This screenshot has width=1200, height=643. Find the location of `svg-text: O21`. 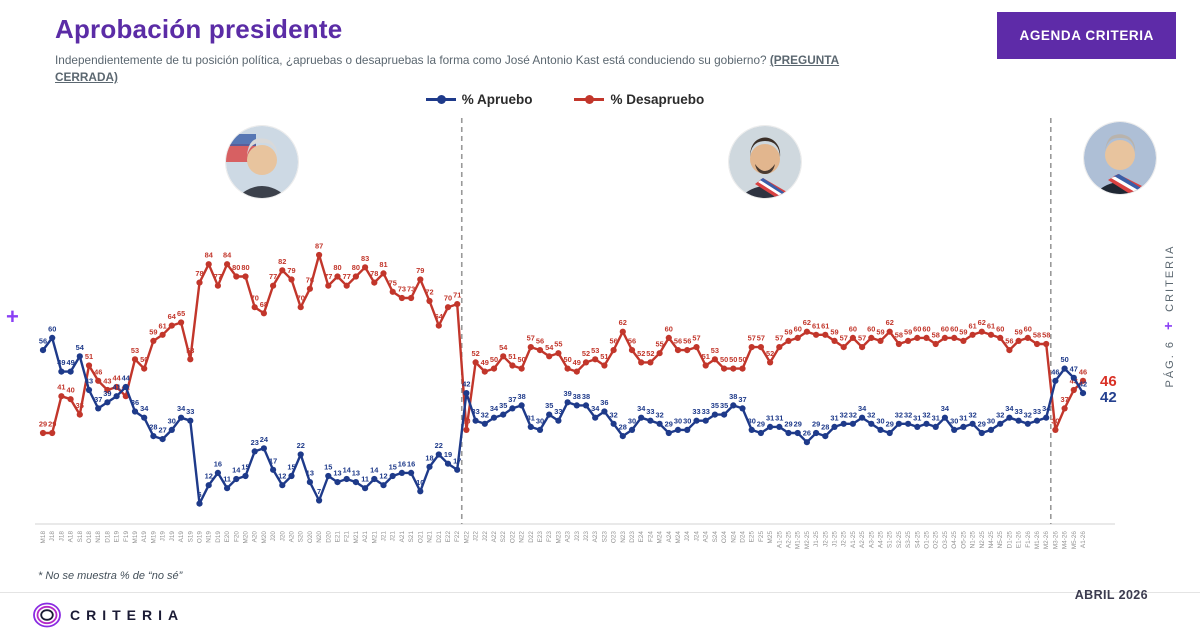

svg-text: O21 is located at coordinates (420, 537).